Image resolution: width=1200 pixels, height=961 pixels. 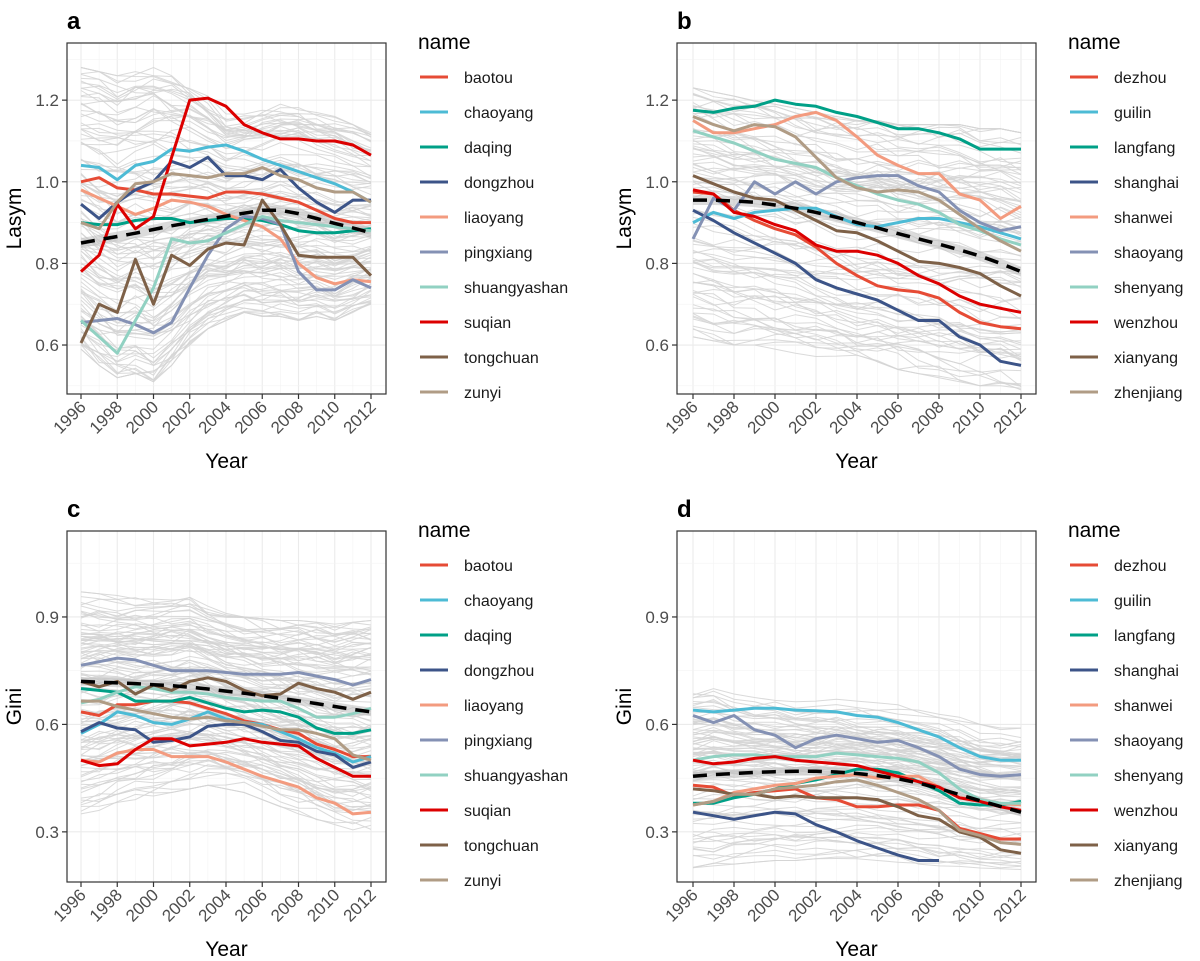 What do you see at coordinates (488, 636) in the screenshot?
I see `legend-label: daqing` at bounding box center [488, 636].